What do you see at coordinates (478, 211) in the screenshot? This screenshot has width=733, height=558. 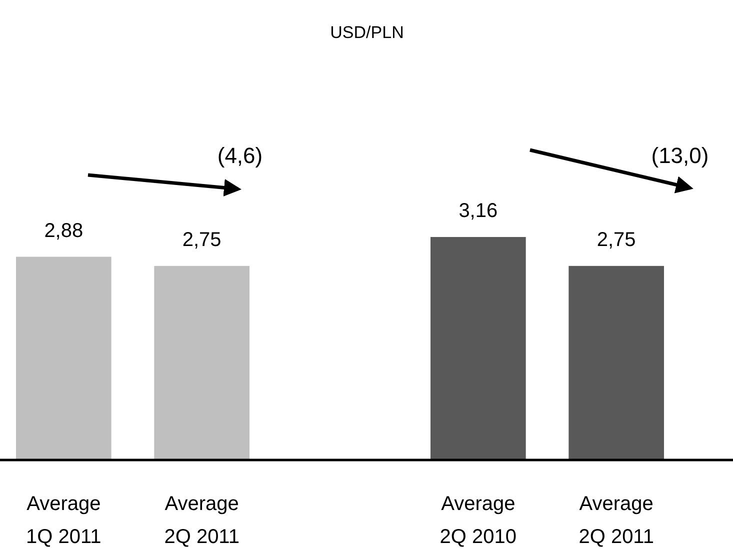 I see `data-label: 3,16` at bounding box center [478, 211].